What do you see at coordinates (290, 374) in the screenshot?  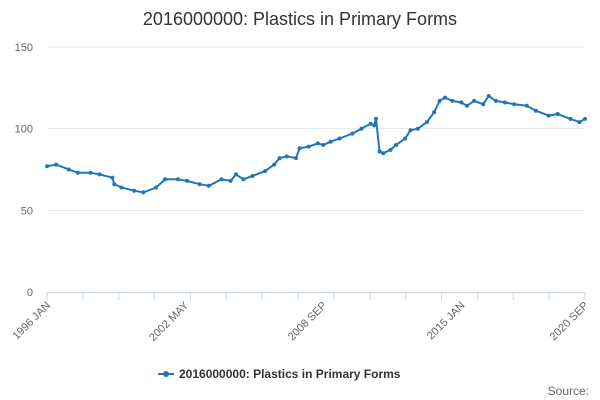 I see `legend-label: 2016000000: Plastics in Primary Forms` at bounding box center [290, 374].